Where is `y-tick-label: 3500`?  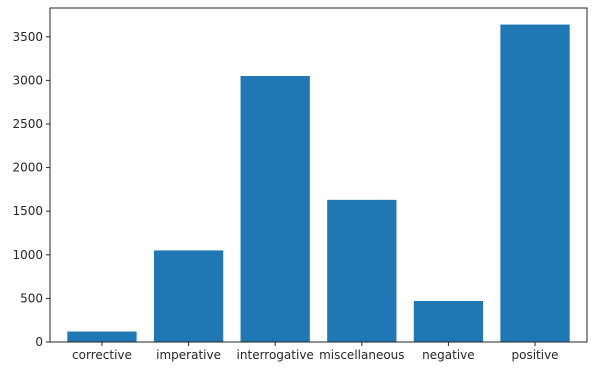 y-tick-label: 3500 is located at coordinates (27, 37).